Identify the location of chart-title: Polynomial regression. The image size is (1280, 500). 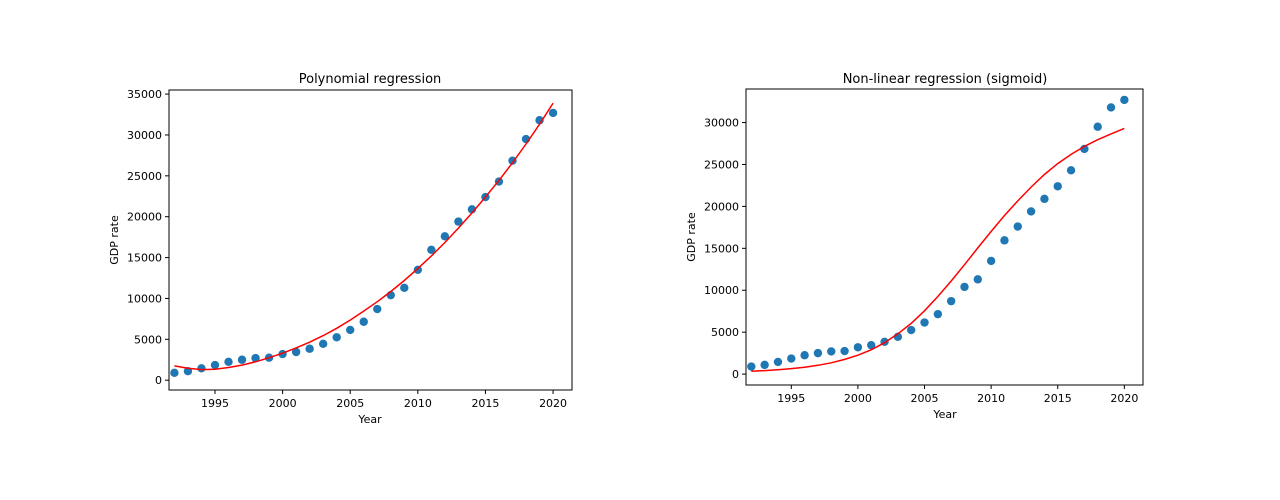
(370, 79).